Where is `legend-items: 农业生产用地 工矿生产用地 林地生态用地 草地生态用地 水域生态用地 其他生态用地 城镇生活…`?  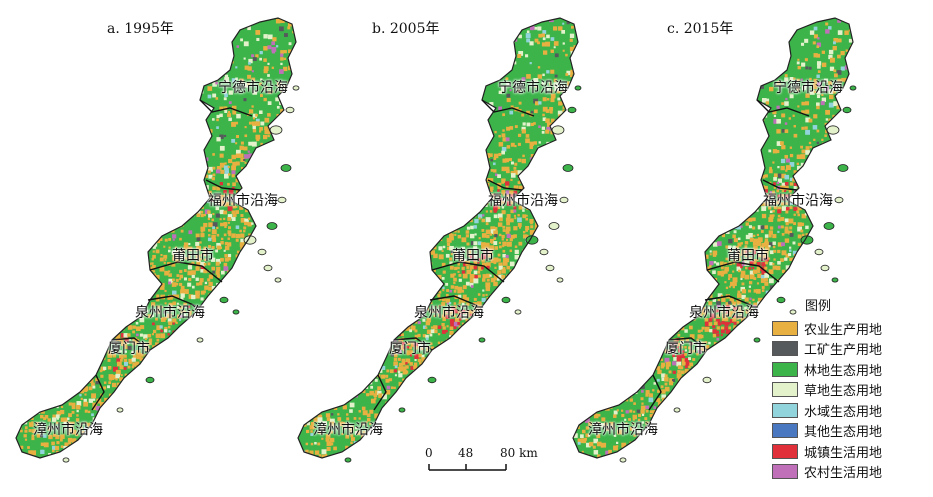 legend-items: 农业生产用地 工矿生产用地 林地生态用地 草地生态用地 水域生态用地 其他生态用地 城镇生活… is located at coordinates (827, 400).